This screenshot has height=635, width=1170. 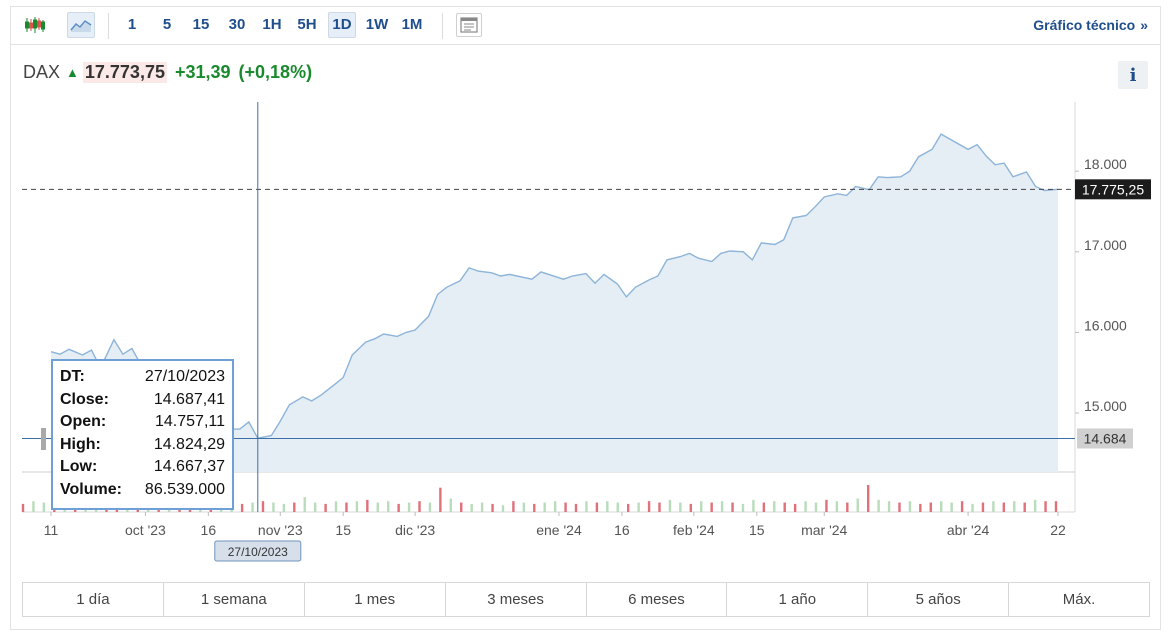 What do you see at coordinates (469, 25) in the screenshot?
I see `indicators-panel-icon` at bounding box center [469, 25].